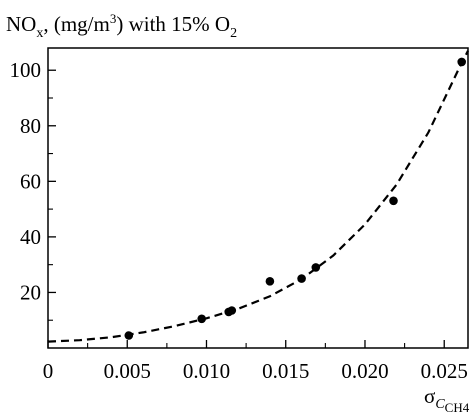 The height and width of the screenshot is (414, 470). What do you see at coordinates (121, 26) in the screenshot?
I see `y-axis-title: NOx, (mg/m3) with 15% O2` at bounding box center [121, 26].